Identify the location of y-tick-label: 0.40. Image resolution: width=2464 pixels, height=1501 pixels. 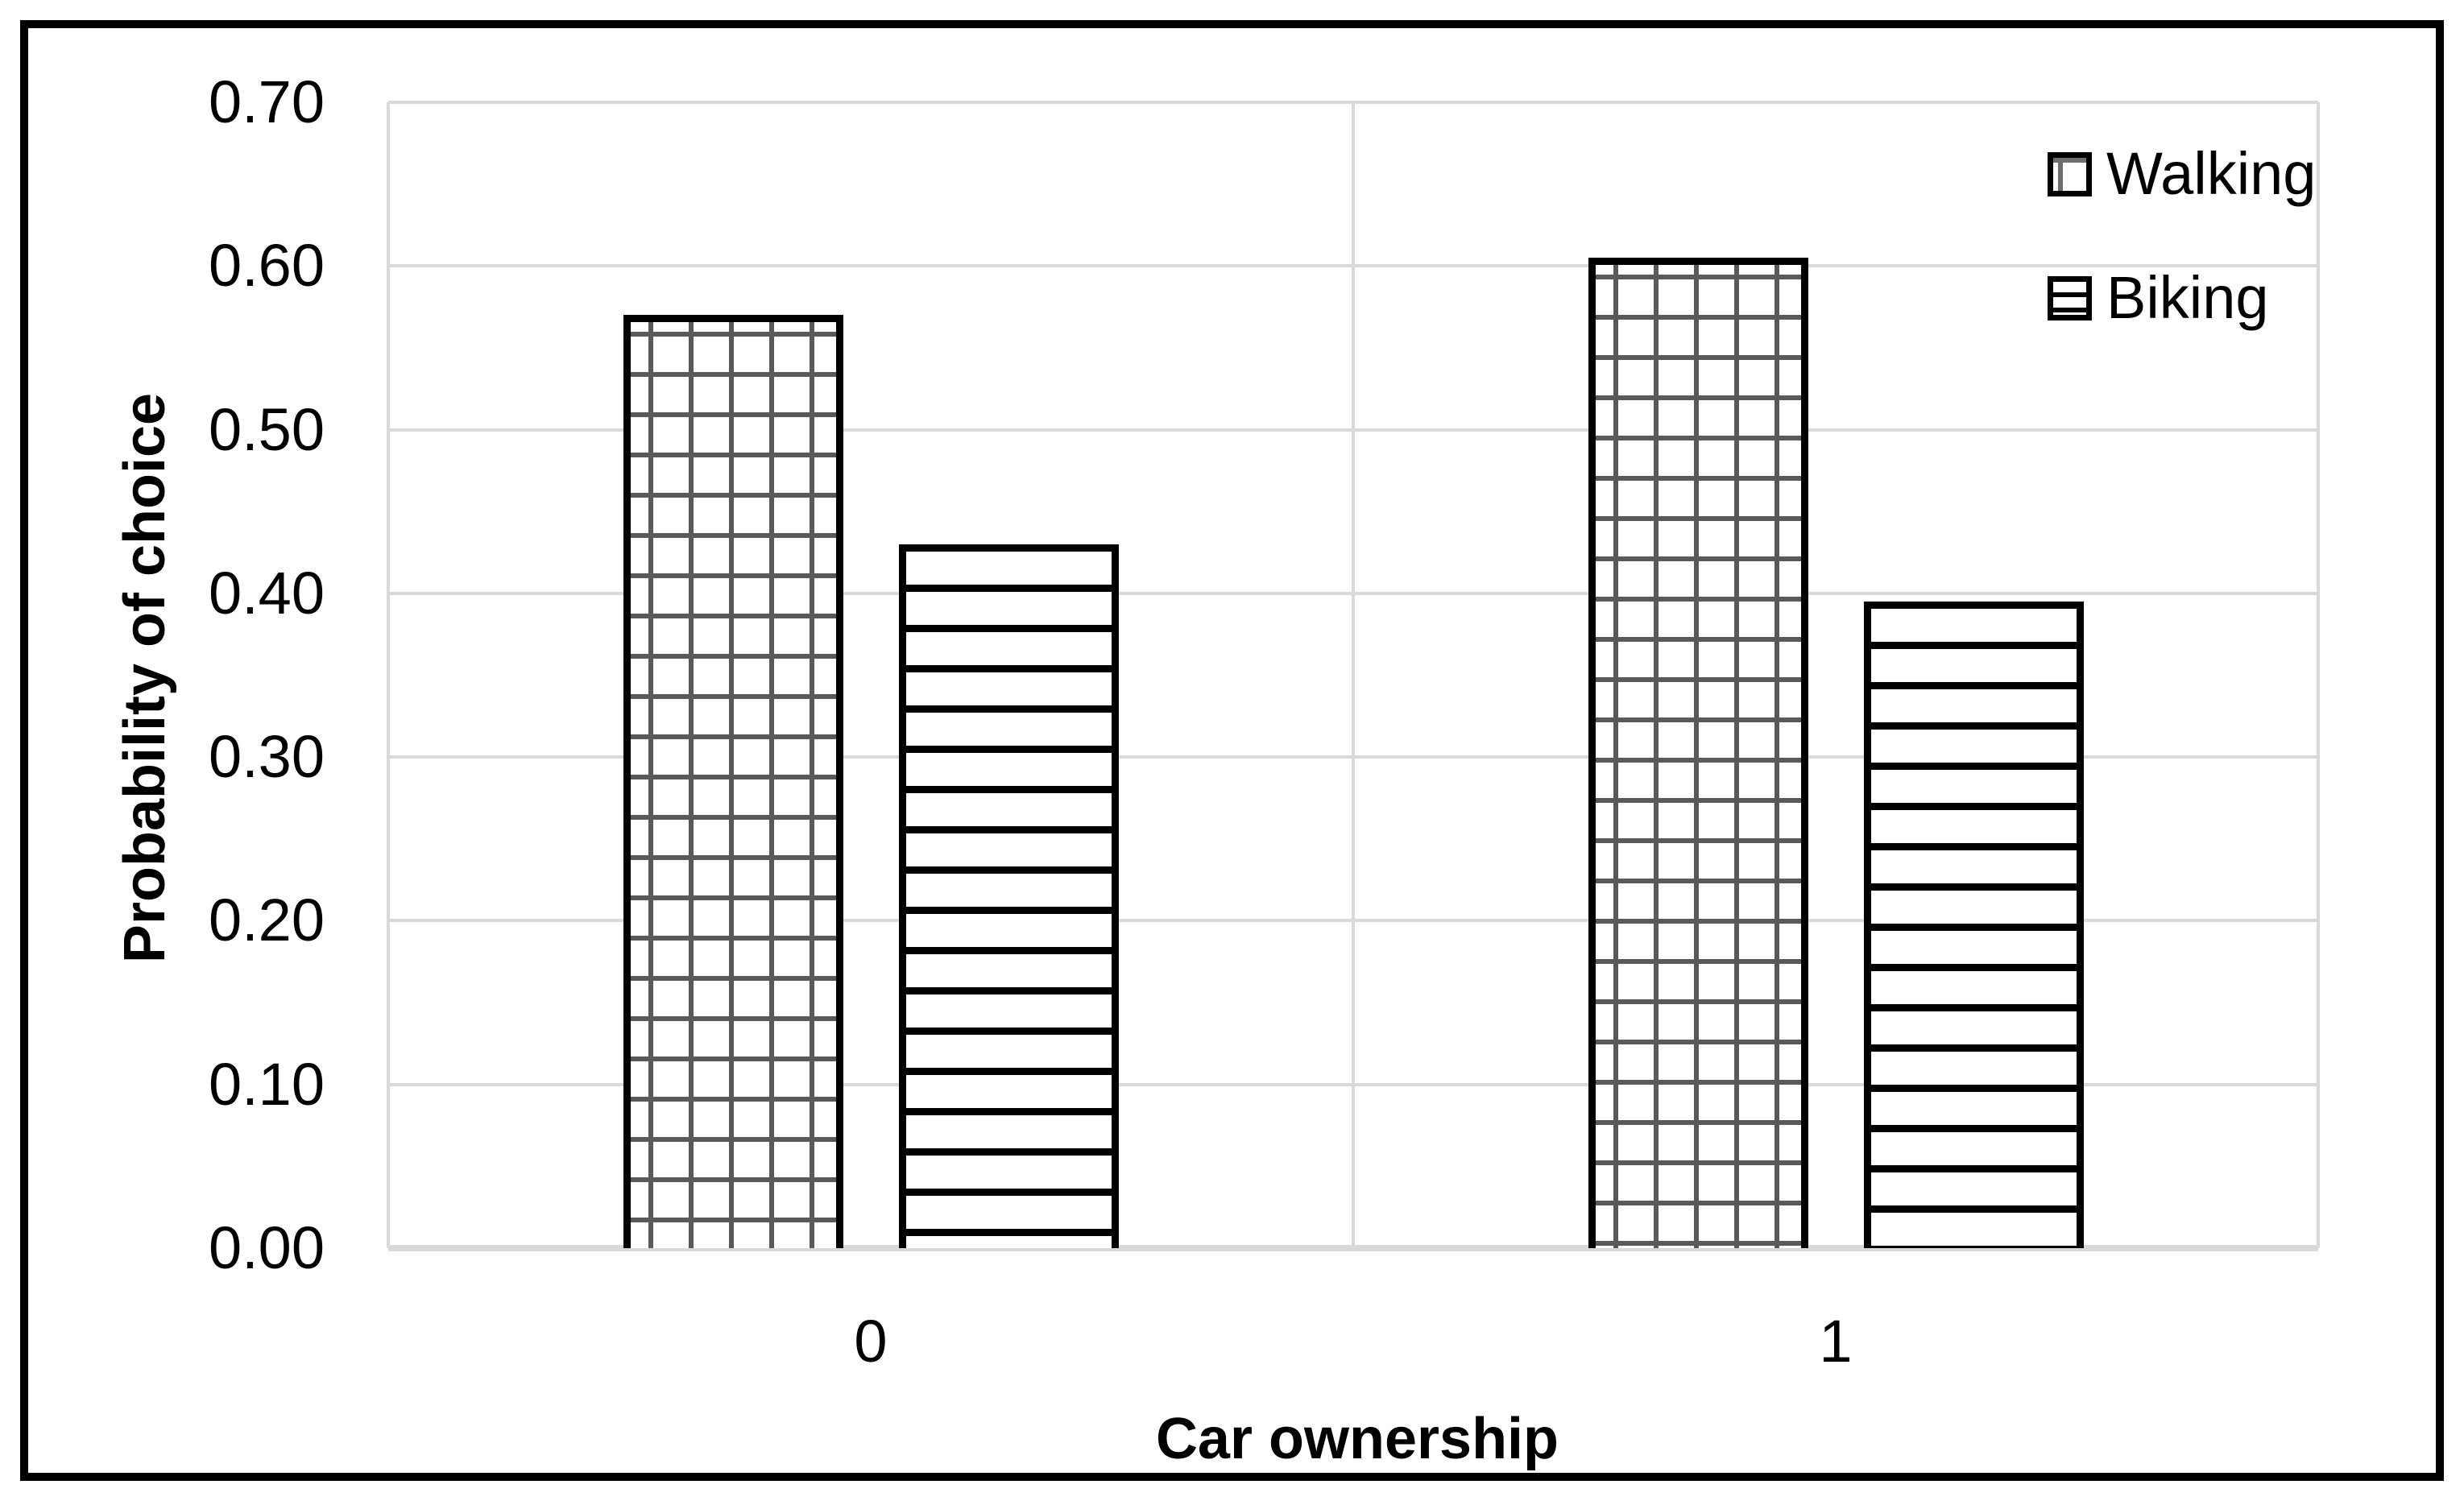
(266, 592).